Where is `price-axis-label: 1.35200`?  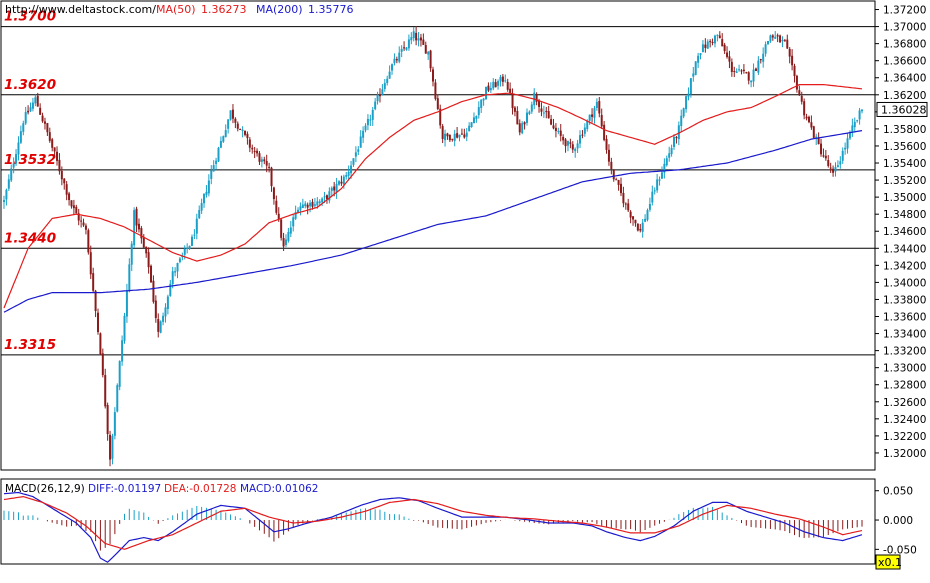
price-axis-label: 1.35200 is located at coordinates (904, 181).